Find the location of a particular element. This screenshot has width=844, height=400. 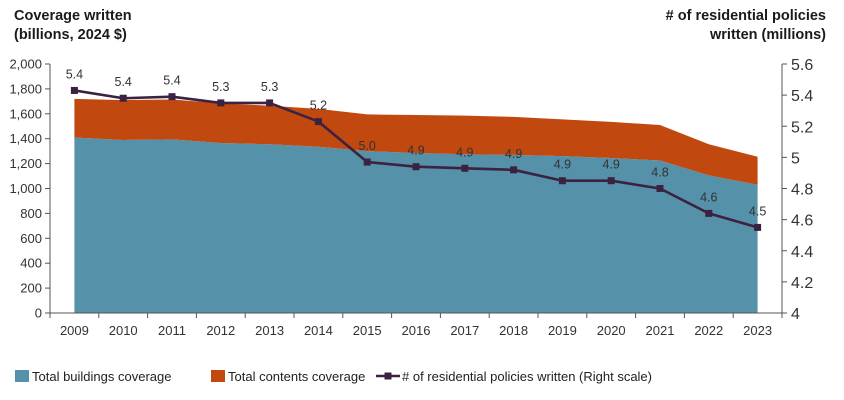

policies-data-label: 5.0 is located at coordinates (367, 146).